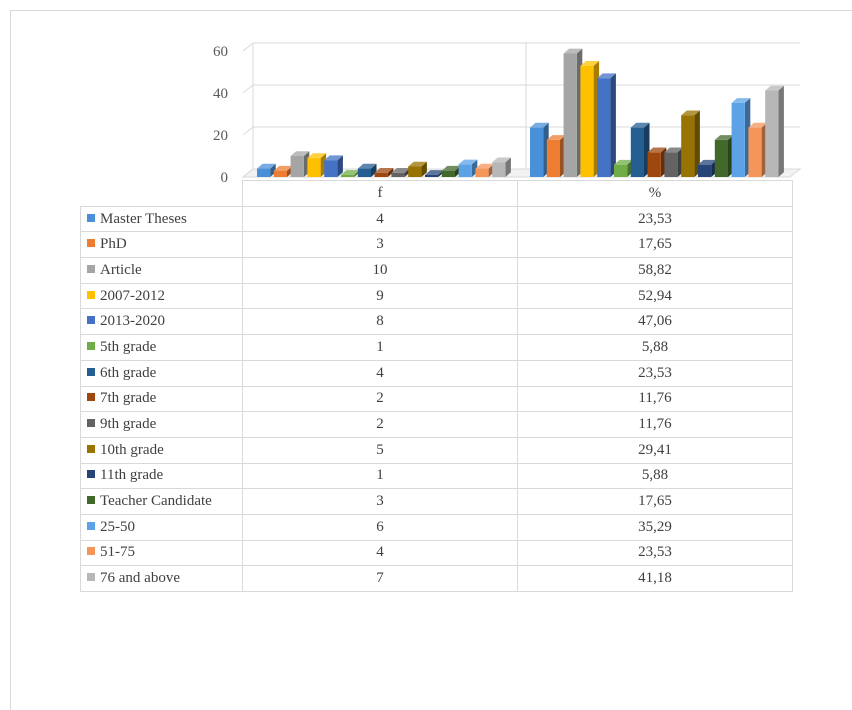  I want to click on legend-entry: 6th grade, so click(161, 373).